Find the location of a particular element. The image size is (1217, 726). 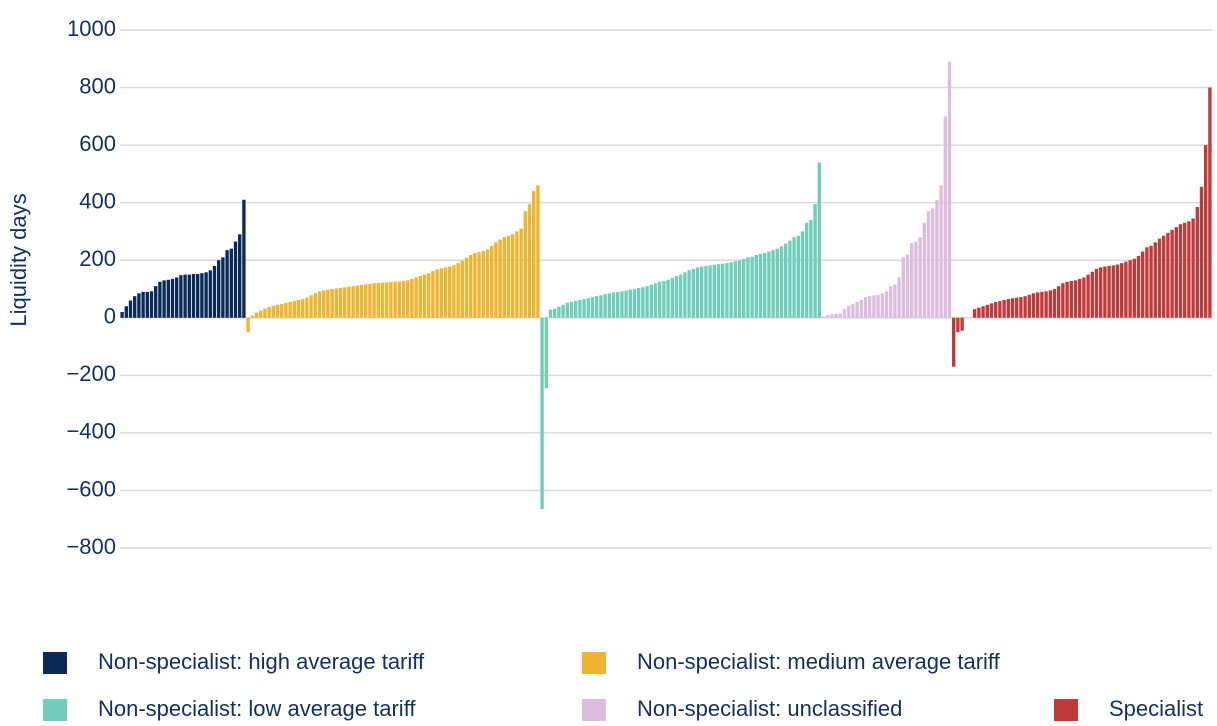

y-tick-label: −800 is located at coordinates (91, 546).